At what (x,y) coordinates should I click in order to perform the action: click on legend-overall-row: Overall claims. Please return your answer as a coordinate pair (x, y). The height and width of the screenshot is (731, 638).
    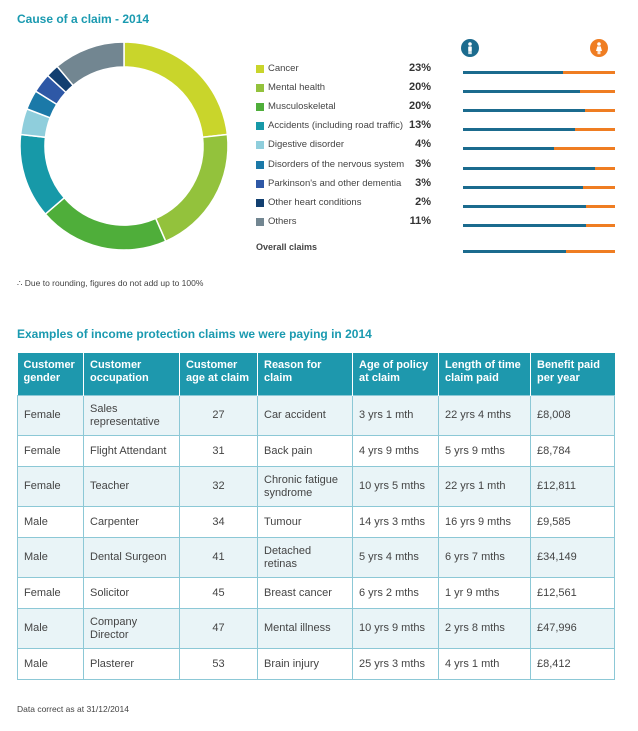
    Looking at the image, I should click on (436, 248).